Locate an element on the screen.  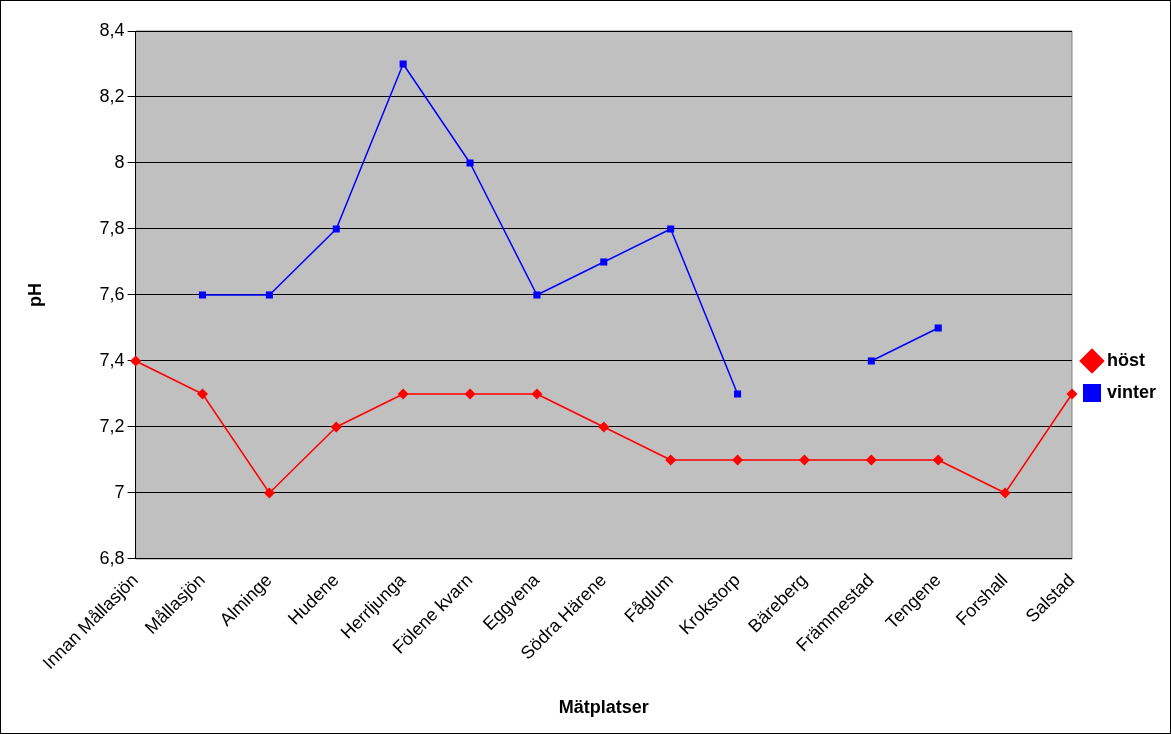
y-tick-label: 7 is located at coordinates (119, 491).